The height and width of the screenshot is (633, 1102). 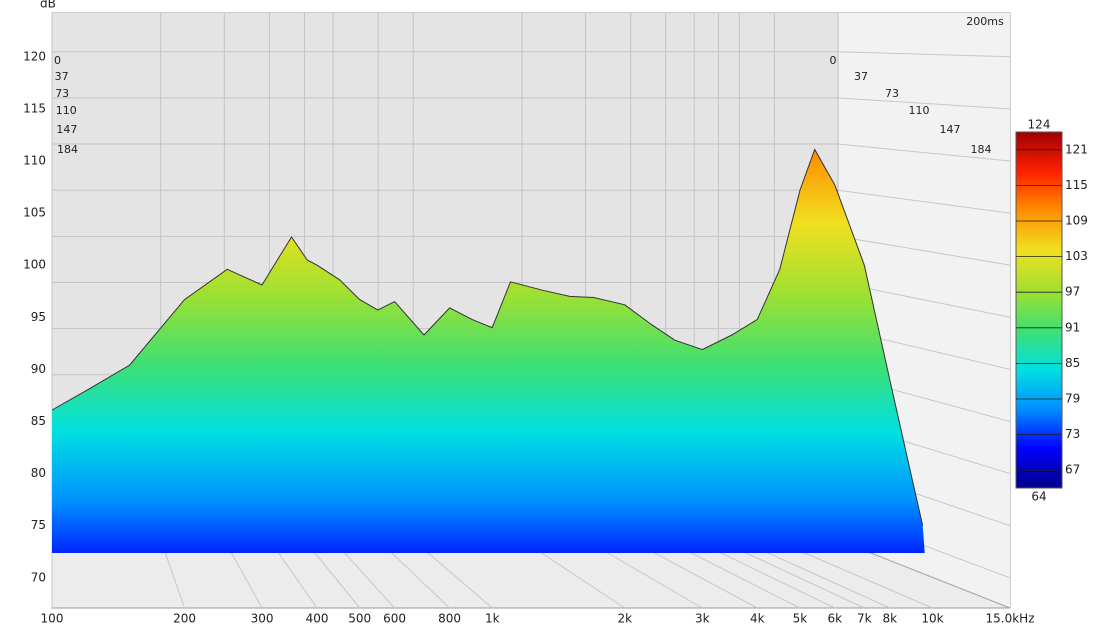 I want to click on x-tick-label: 10k, so click(x=932, y=619).